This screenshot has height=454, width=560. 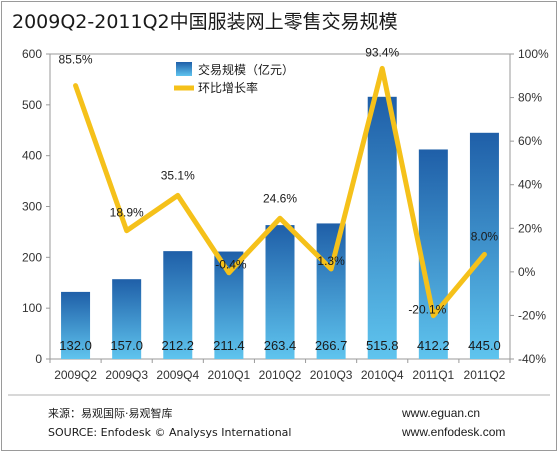 I want to click on growth-rate-label: -20.1%, so click(x=427, y=310).